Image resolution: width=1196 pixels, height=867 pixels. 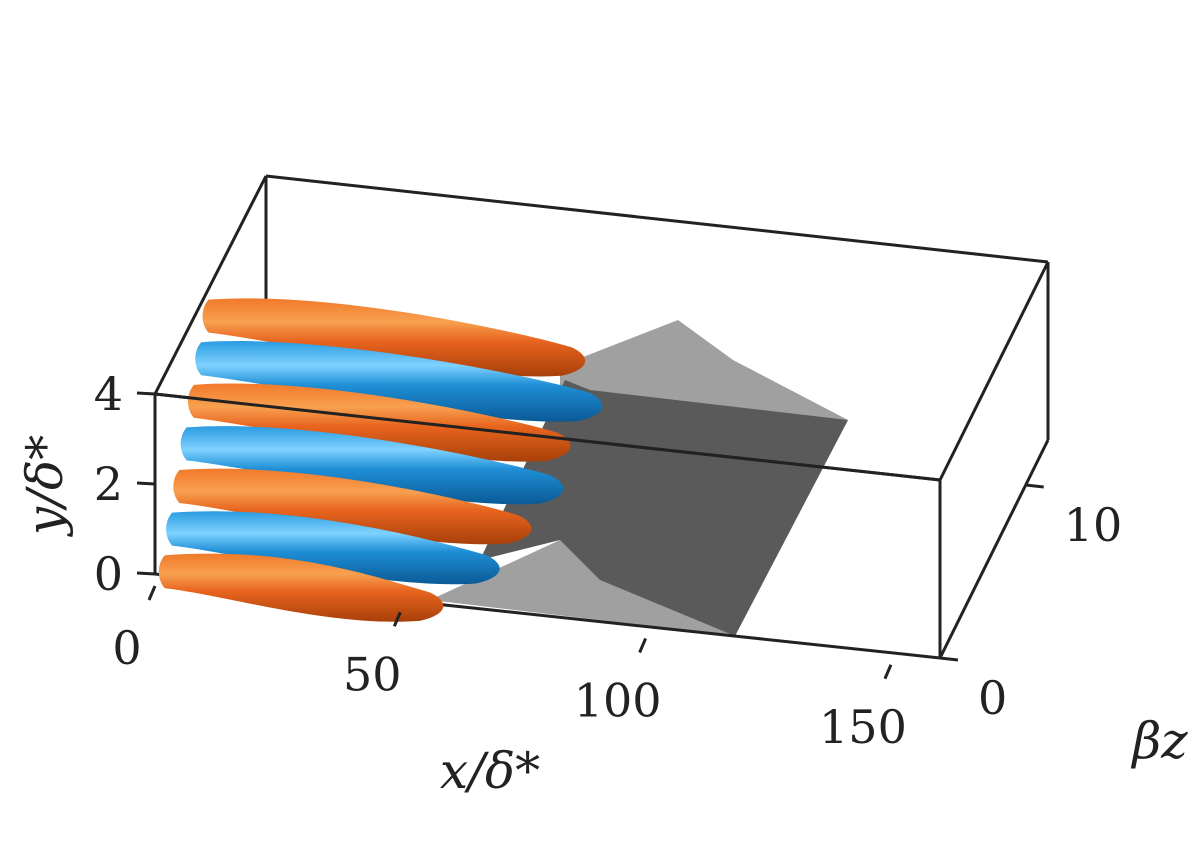 I want to click on x-tick-label: 50, so click(x=372, y=674).